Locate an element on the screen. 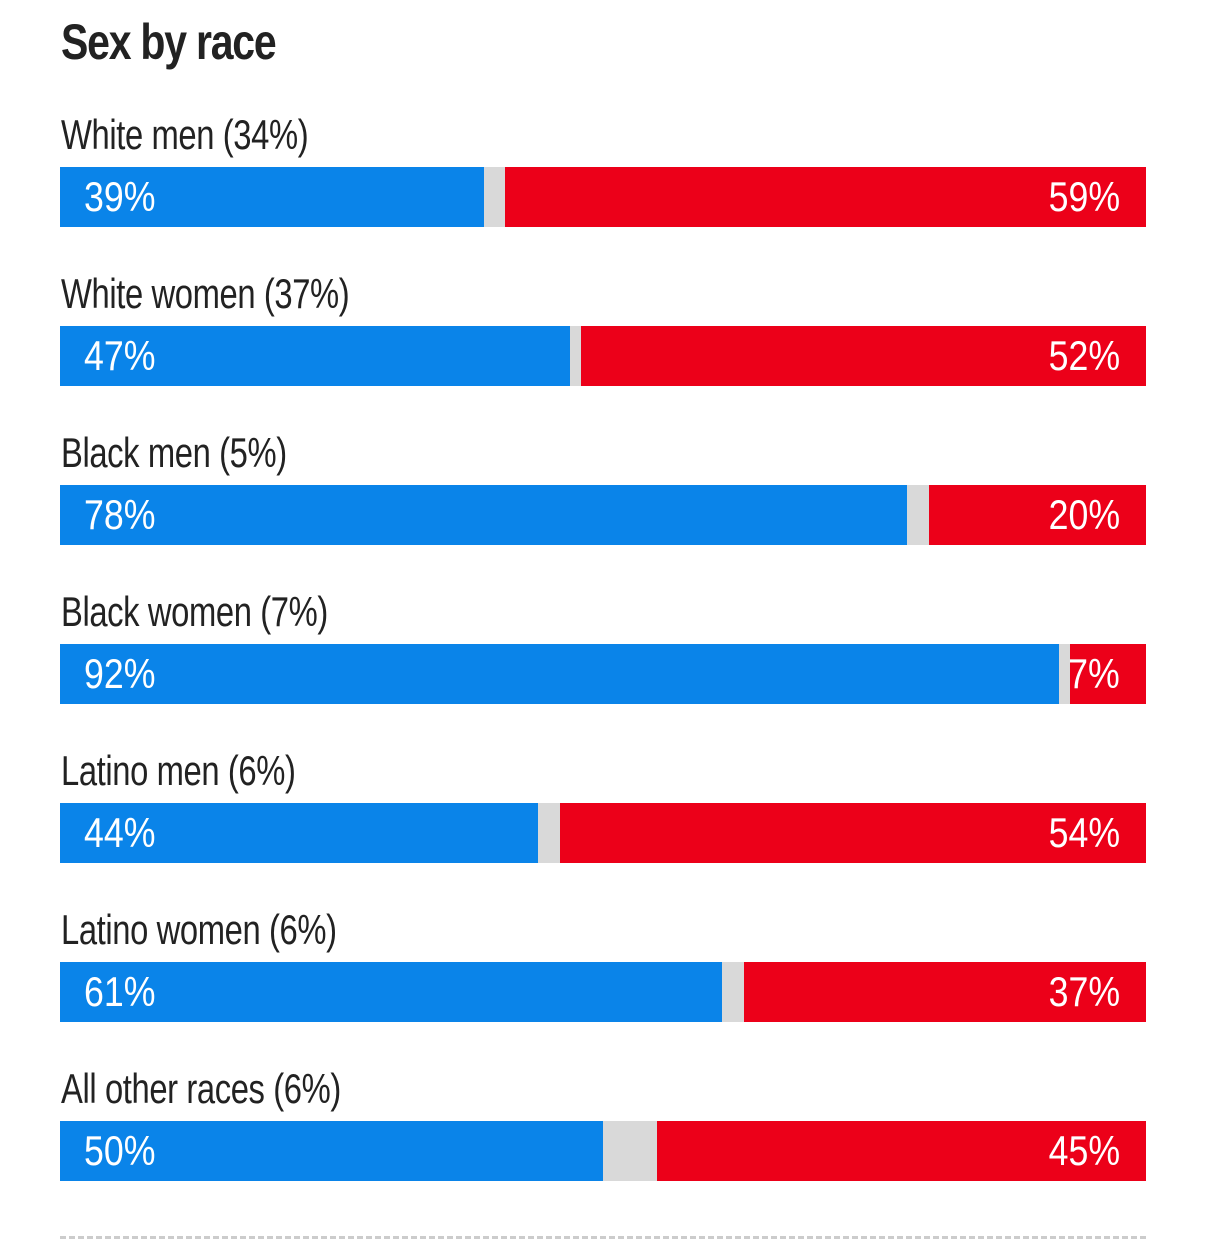 This screenshot has width=1206, height=1240. data-label-rep: 52% is located at coordinates (1084, 355).